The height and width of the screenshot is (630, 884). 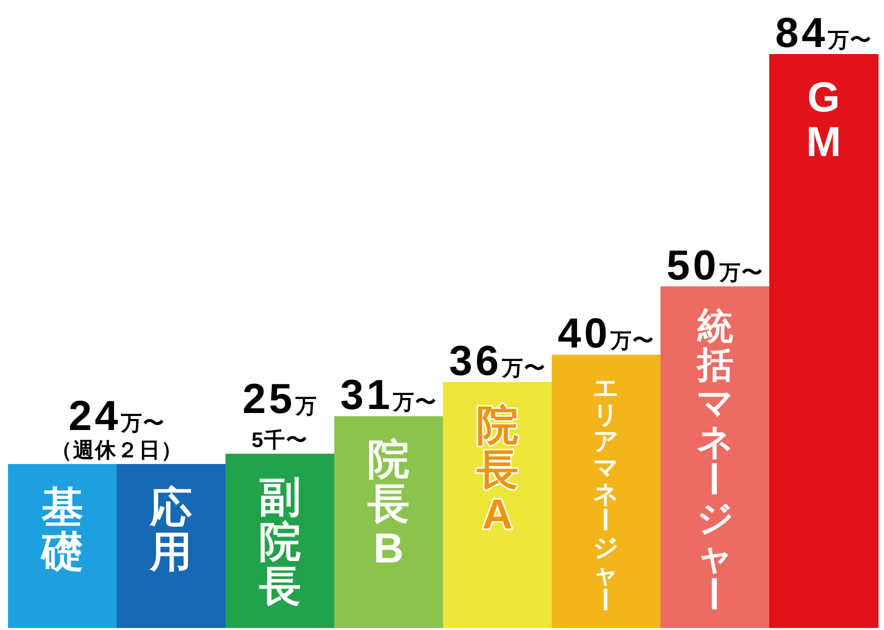 What do you see at coordinates (388, 394) in the screenshot?
I see `data-label: 31万〜` at bounding box center [388, 394].